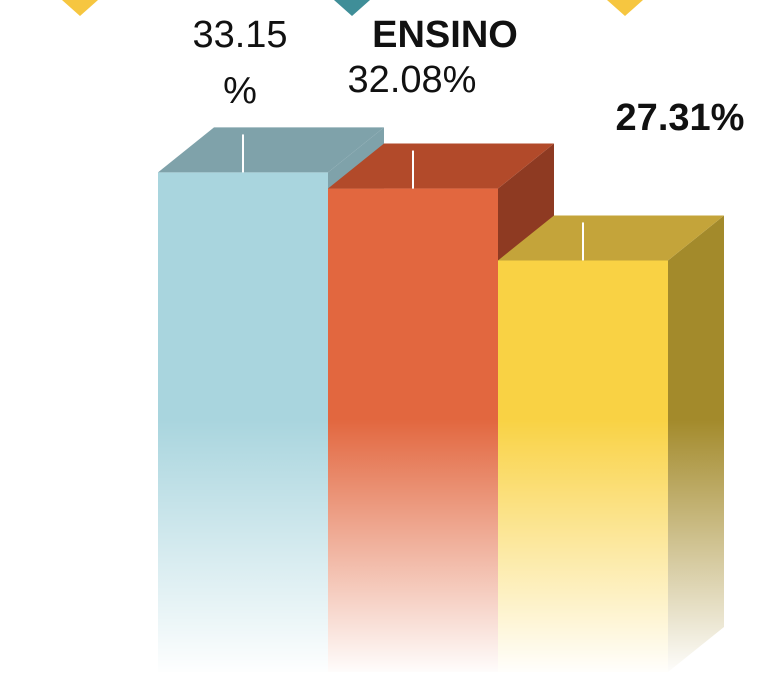 The image size is (761, 677). I want to click on annotation: ENSINO, so click(445, 35).